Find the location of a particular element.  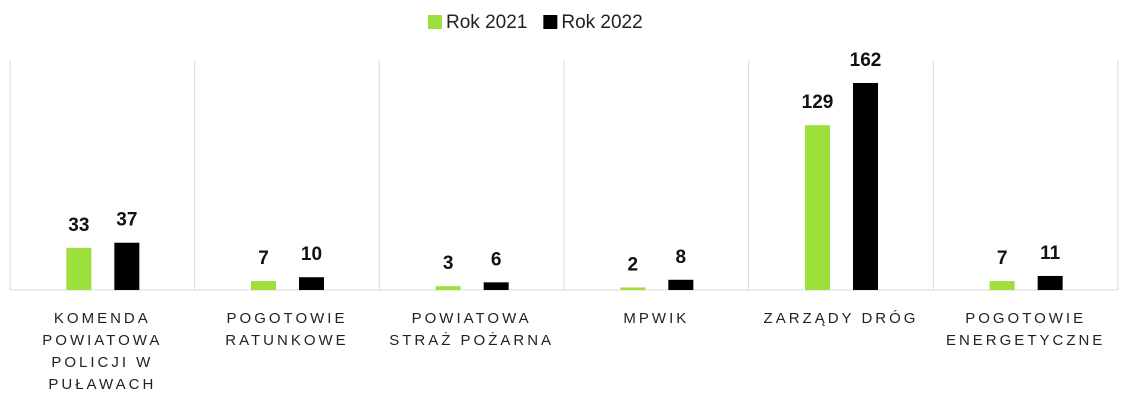

value-label: 8 is located at coordinates (681, 257).